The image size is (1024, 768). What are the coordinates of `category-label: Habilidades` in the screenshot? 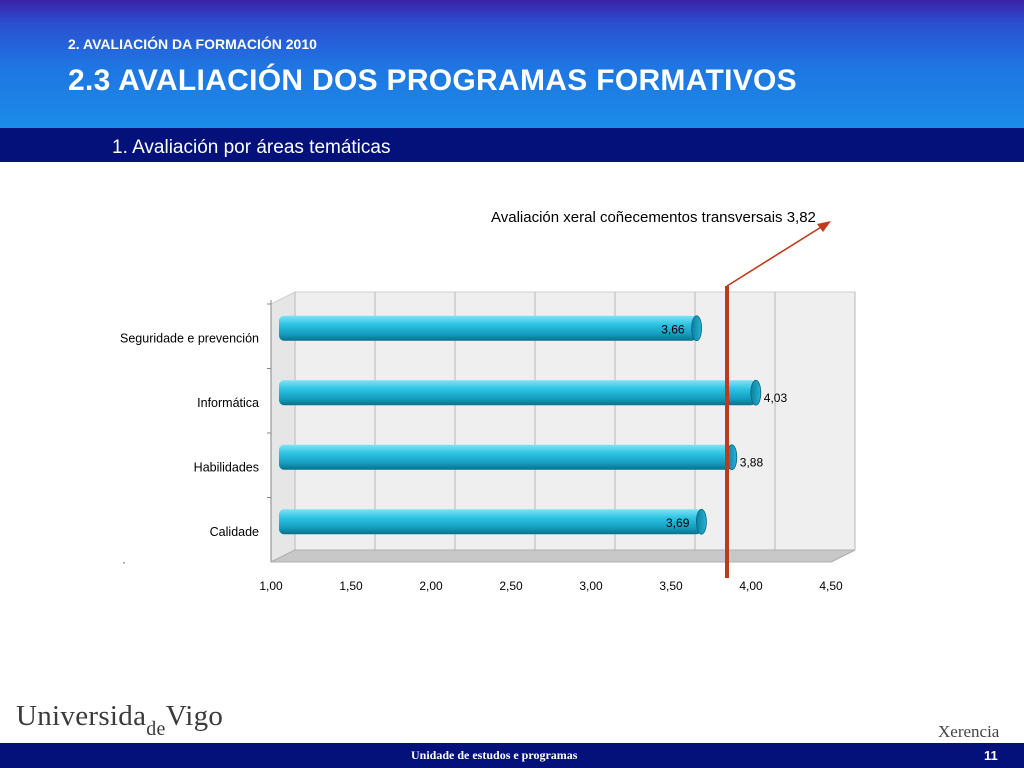 It's located at (226, 467).